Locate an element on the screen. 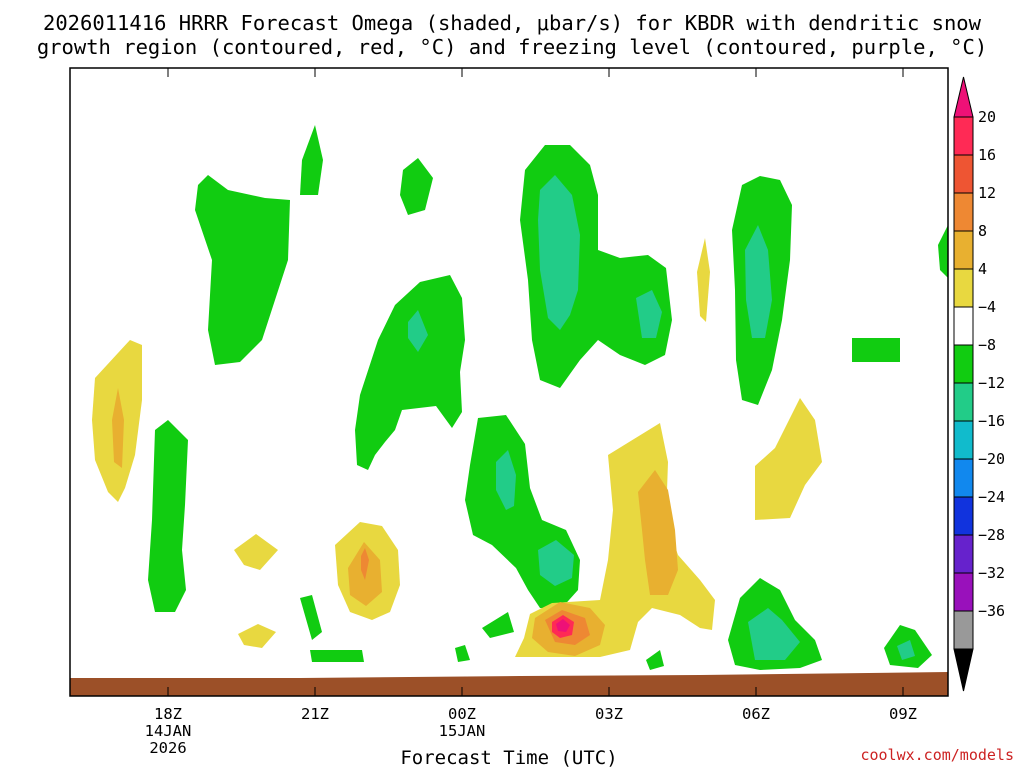 Image resolution: width=1024 pixels, height=768 pixels. x-tick-label-18-1: 14JAN is located at coordinates (168, 731).